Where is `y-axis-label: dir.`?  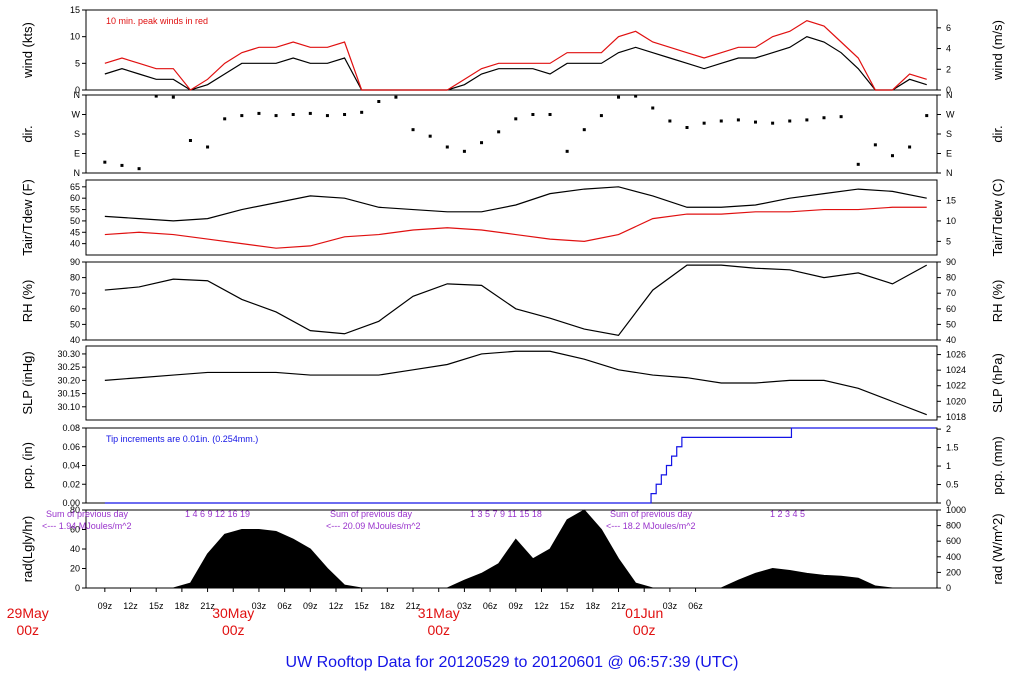 y-axis-label: dir. is located at coordinates (27, 133).